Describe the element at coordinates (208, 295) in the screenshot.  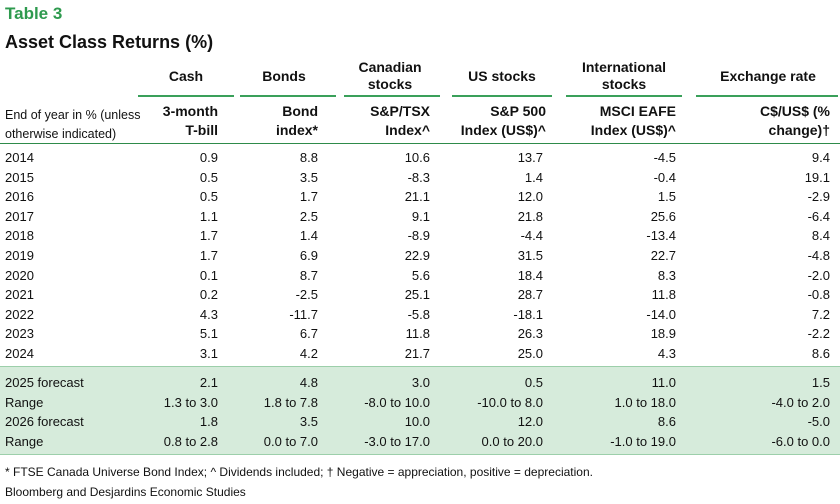
I see `table-cell: 0.2` at that location.